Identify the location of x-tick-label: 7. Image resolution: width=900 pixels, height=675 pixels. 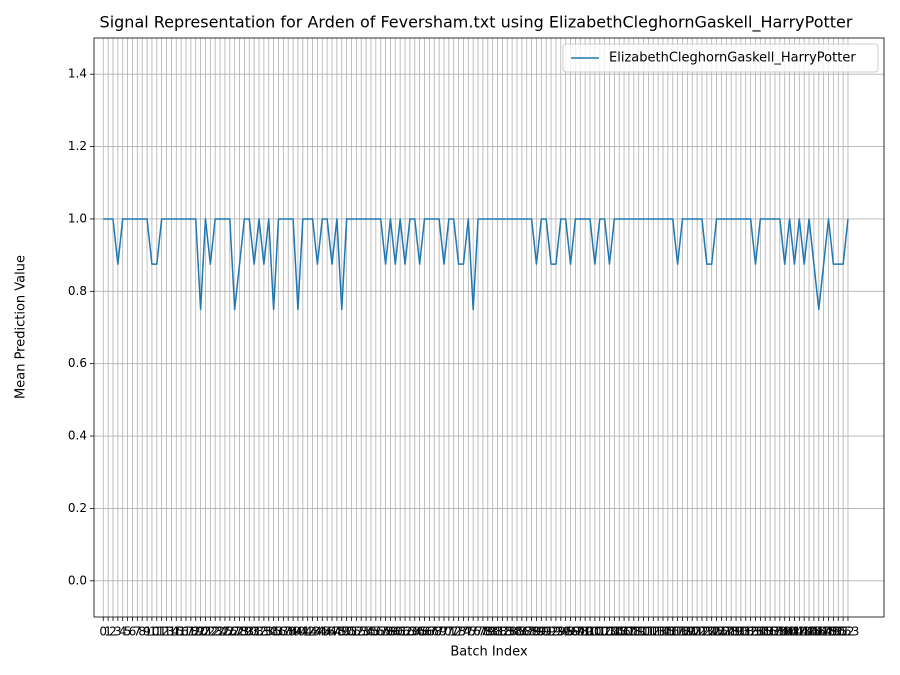
(138, 632).